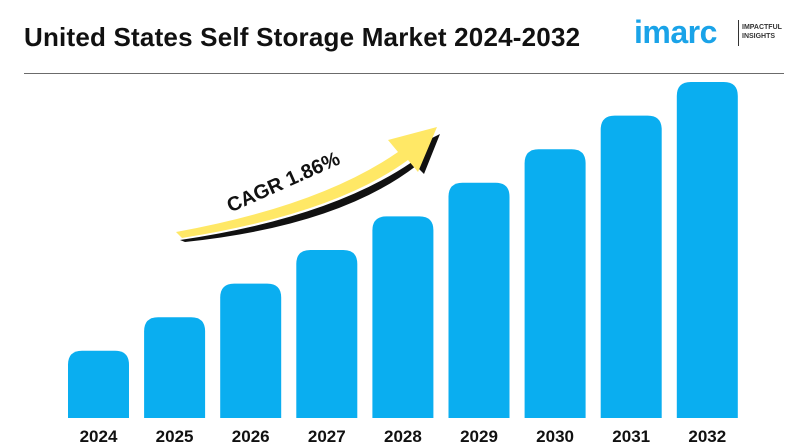 The width and height of the screenshot is (800, 447). I want to click on bar-2031, so click(631, 266).